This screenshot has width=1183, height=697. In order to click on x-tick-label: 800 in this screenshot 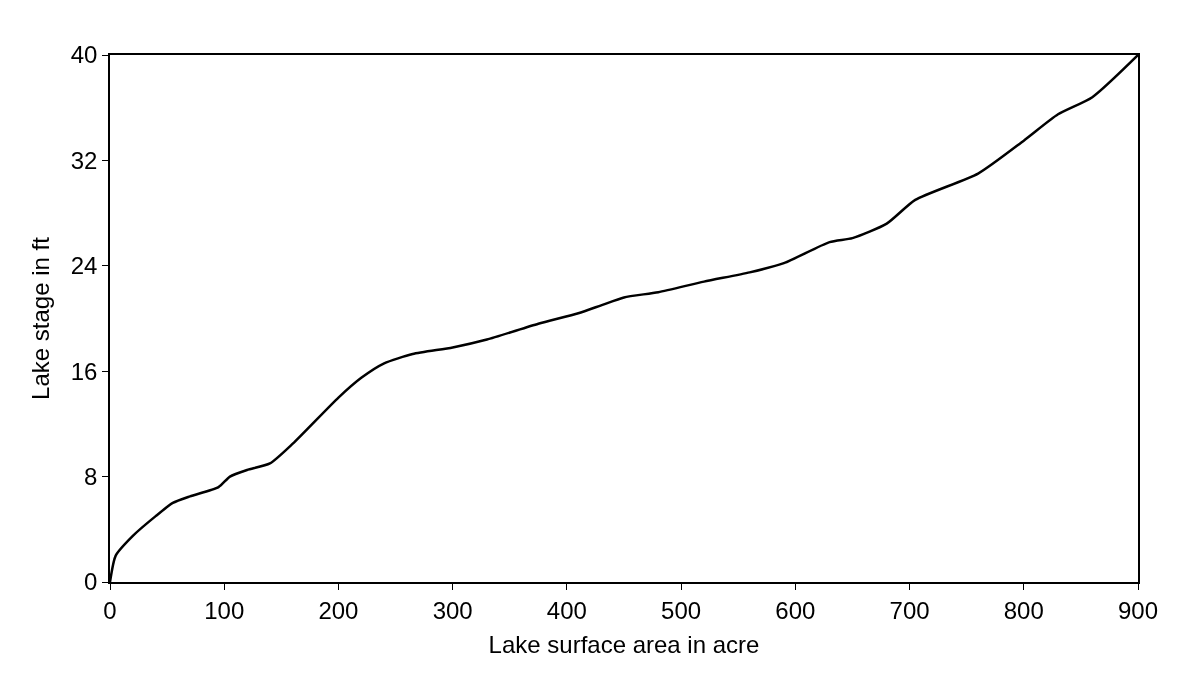, I will do `click(1023, 610)`.